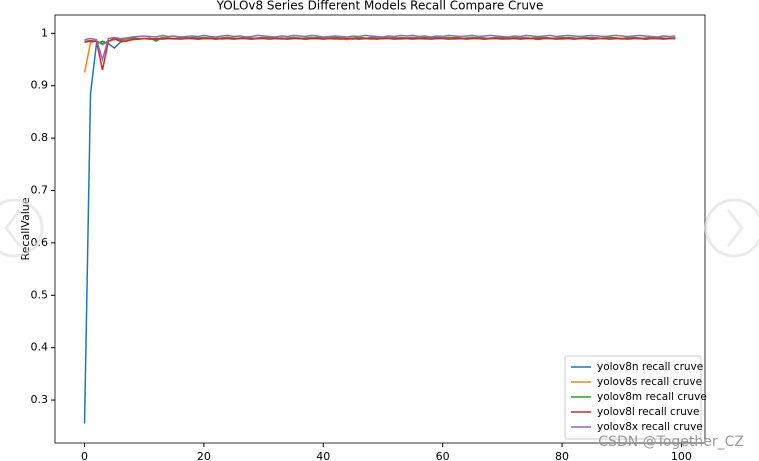 The image size is (759, 461). What do you see at coordinates (323, 455) in the screenshot?
I see `x-tick-label: 40` at bounding box center [323, 455].